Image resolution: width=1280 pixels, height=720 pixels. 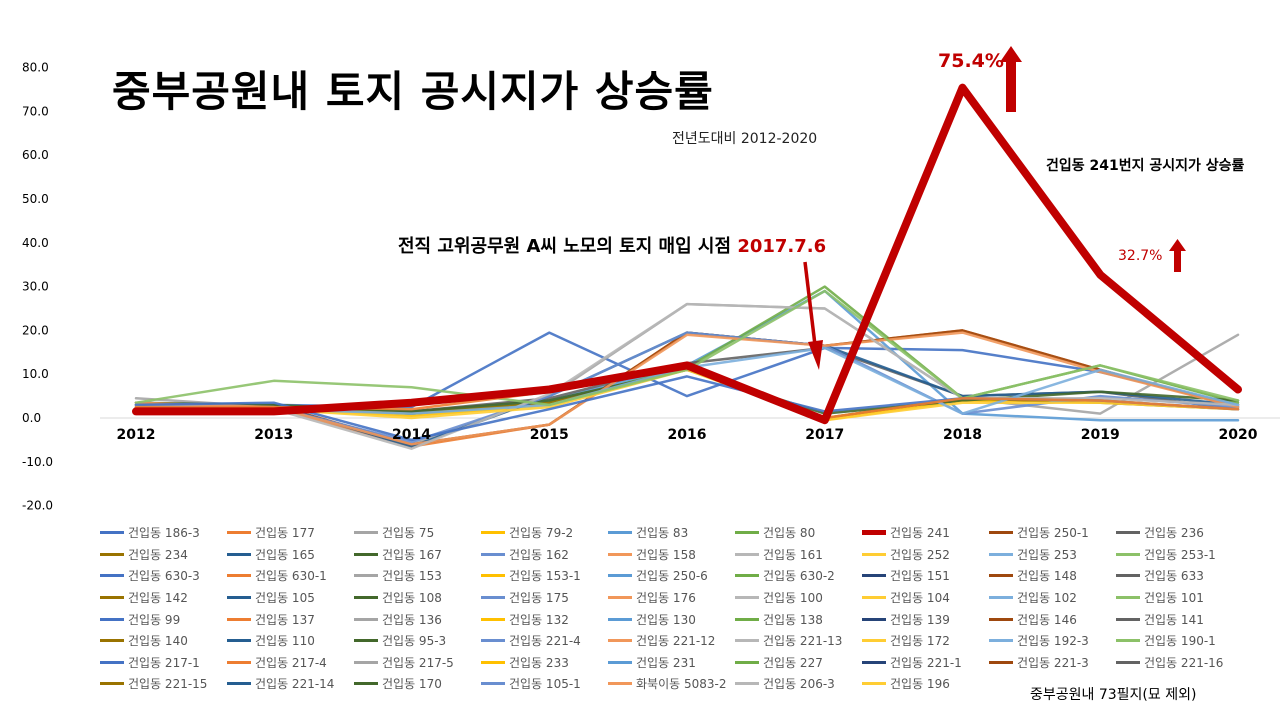 What do you see at coordinates (164, 576) in the screenshot?
I see `legend-label: 건입동 630-3` at bounding box center [164, 576].